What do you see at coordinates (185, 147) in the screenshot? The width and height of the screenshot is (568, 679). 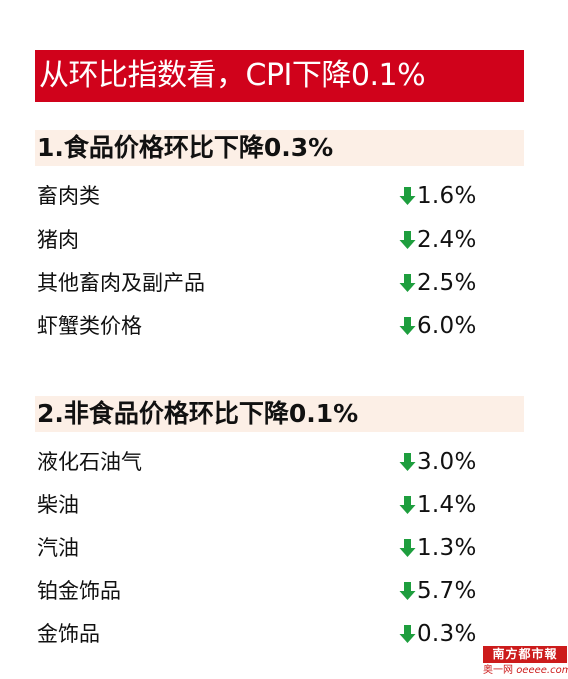 I see `section-heading: 1.食品价格环比下降0.3%` at bounding box center [185, 147].